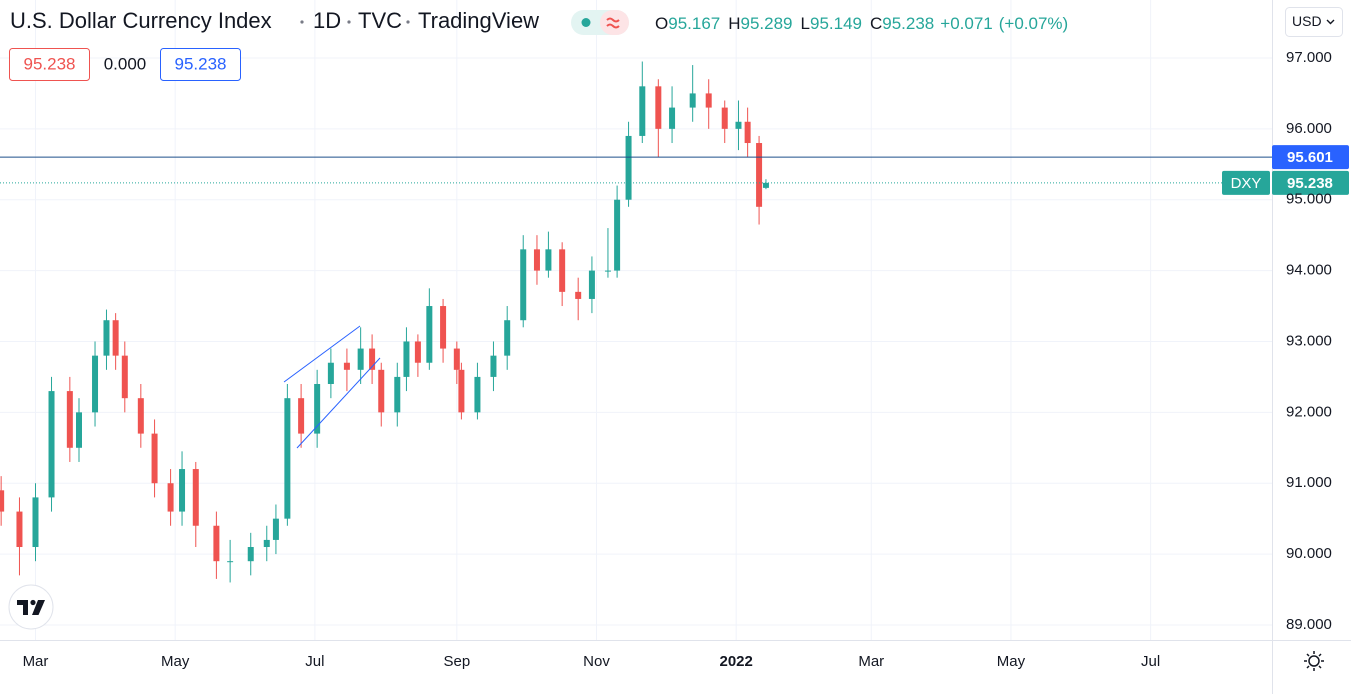  What do you see at coordinates (1309, 482) in the screenshot?
I see `y-tick-label: 91.000` at bounding box center [1309, 482].